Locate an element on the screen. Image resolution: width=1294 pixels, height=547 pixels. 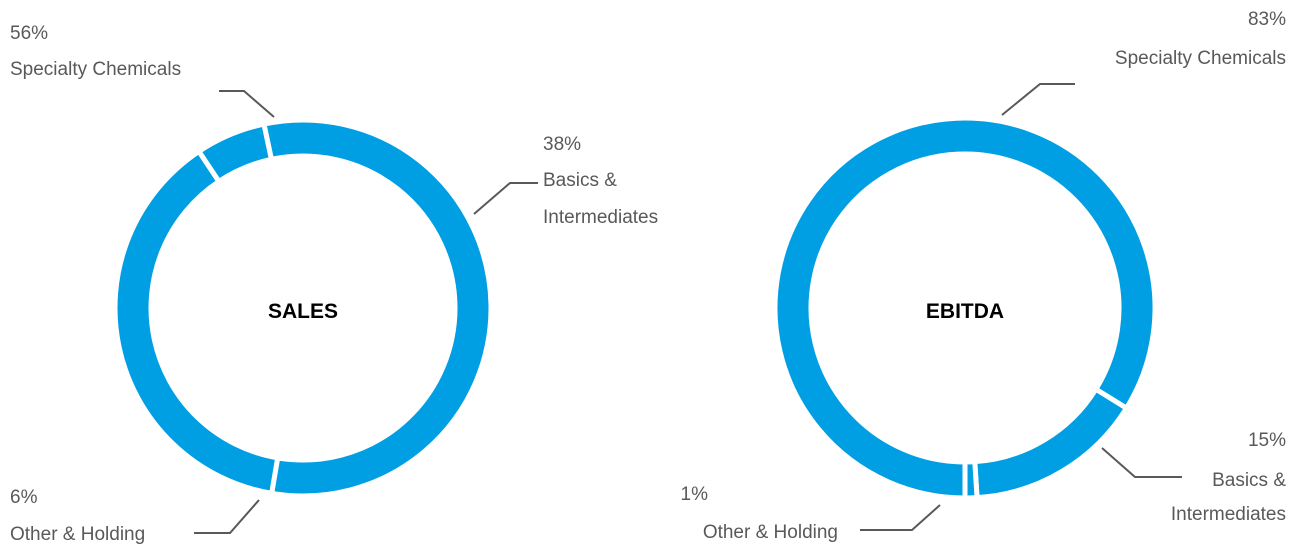
ebitda-center-title: EBITDA is located at coordinates (965, 311).